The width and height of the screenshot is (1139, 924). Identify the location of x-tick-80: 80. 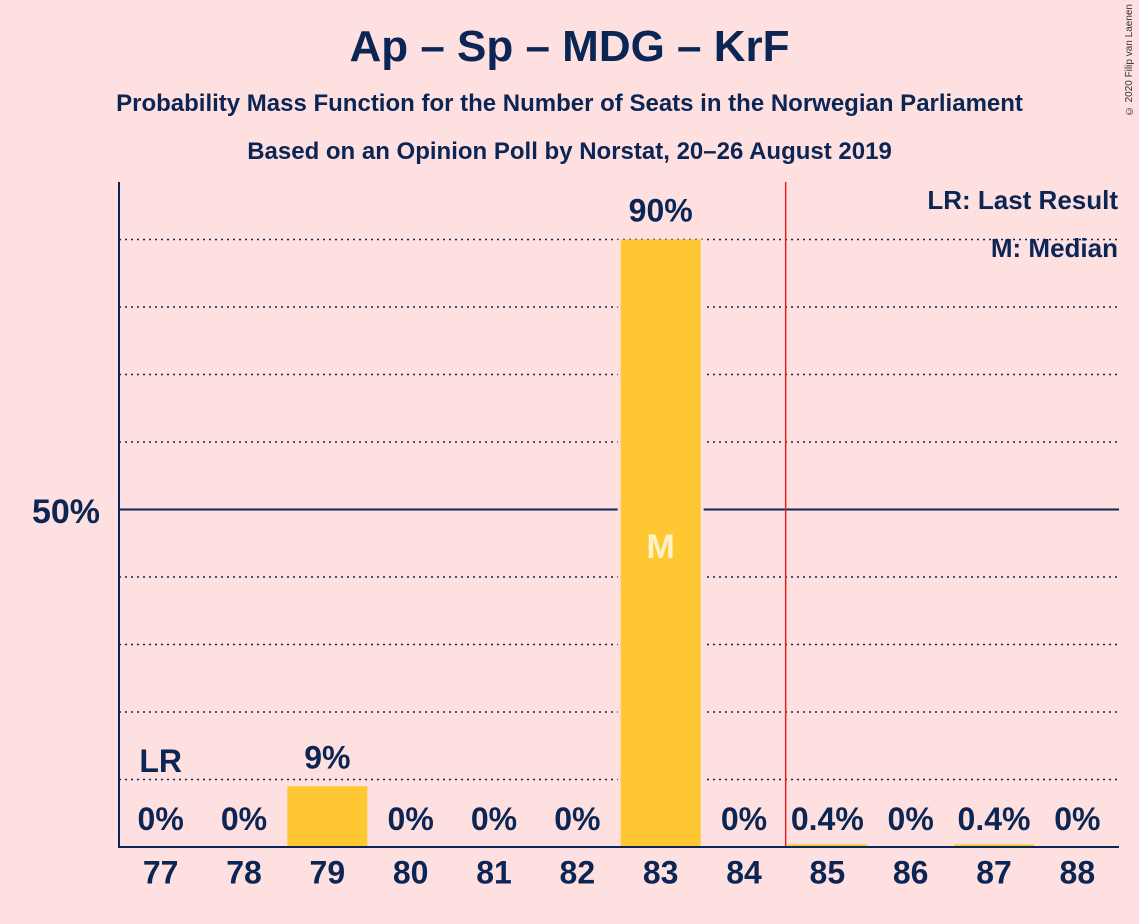
(411, 872).